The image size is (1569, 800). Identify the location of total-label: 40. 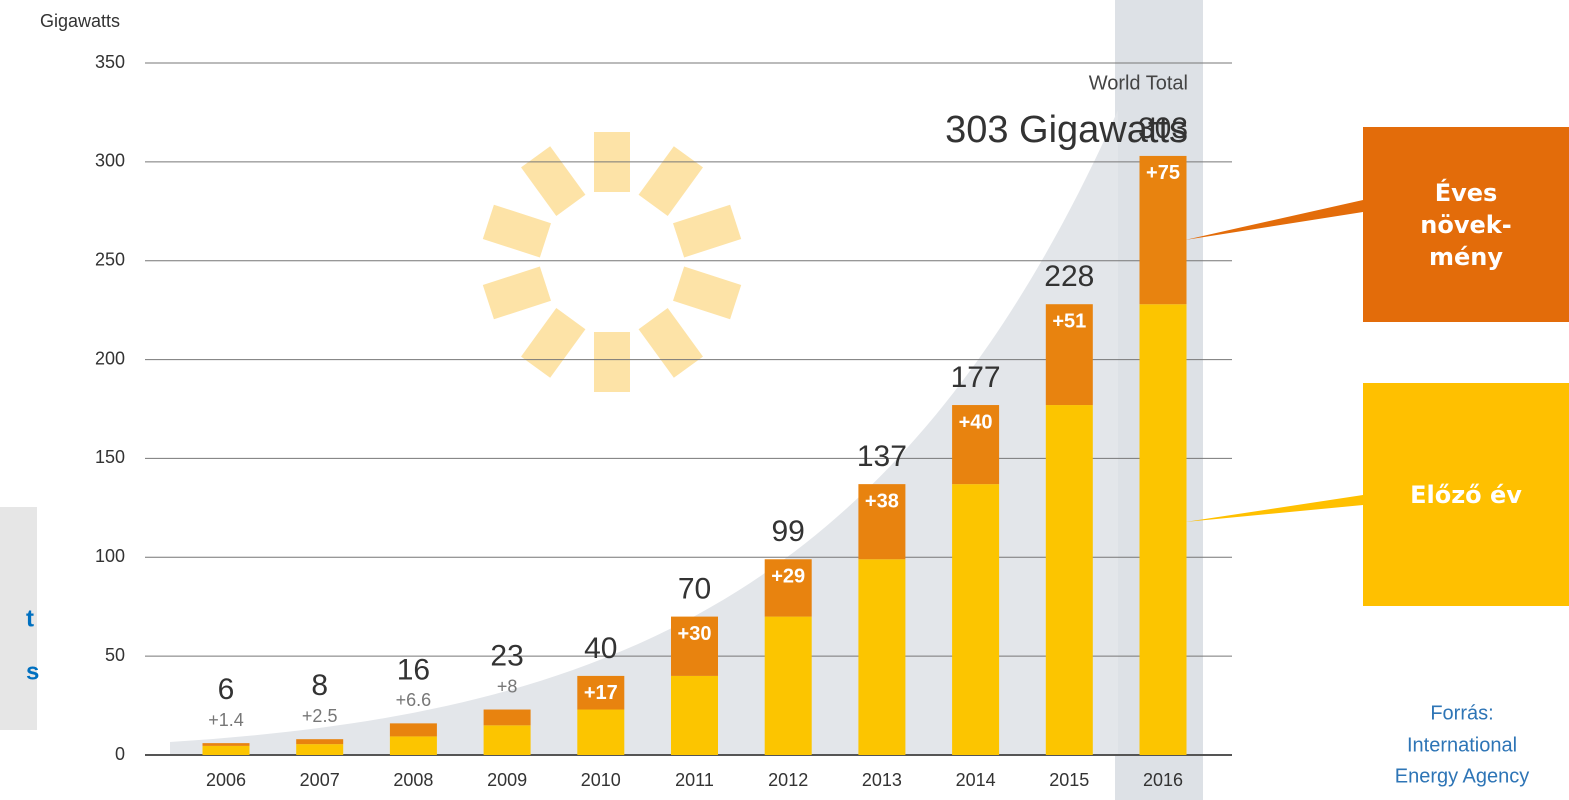
(600, 648).